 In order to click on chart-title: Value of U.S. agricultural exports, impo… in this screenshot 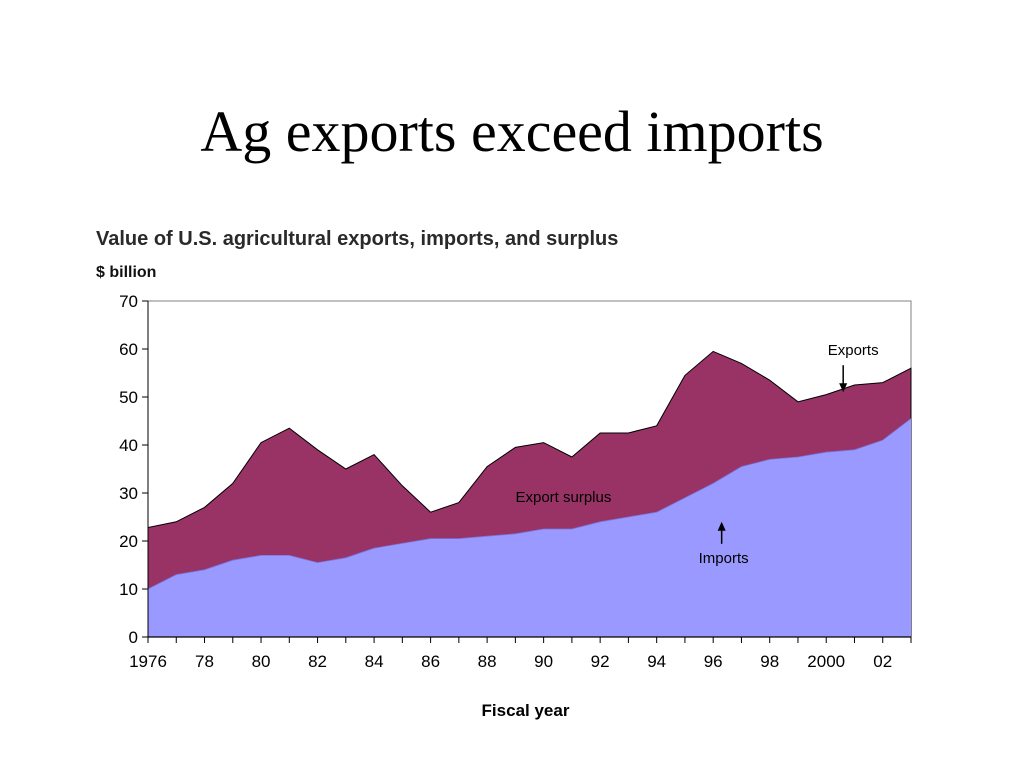, I will do `click(357, 239)`.